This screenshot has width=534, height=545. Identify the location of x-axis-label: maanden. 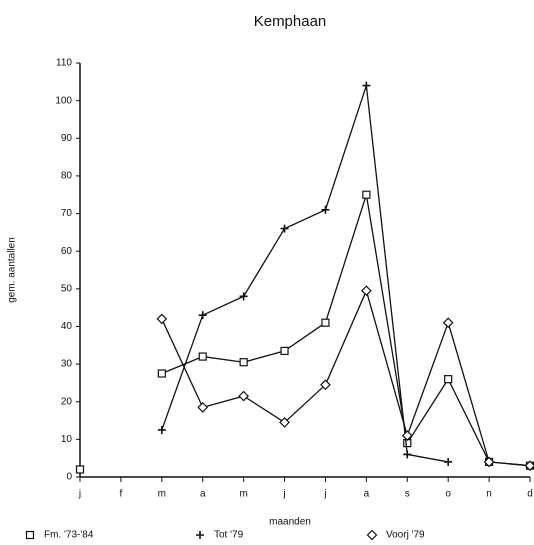
(290, 522).